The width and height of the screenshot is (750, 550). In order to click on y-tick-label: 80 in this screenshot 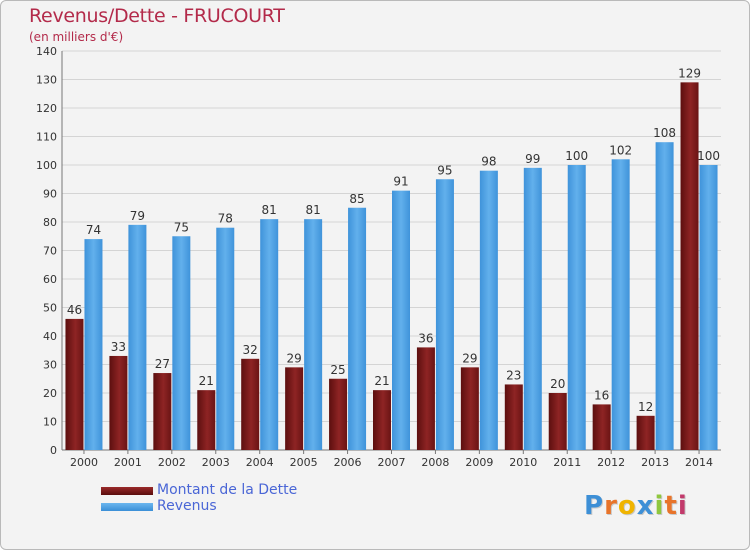, I will do `click(50, 222)`.